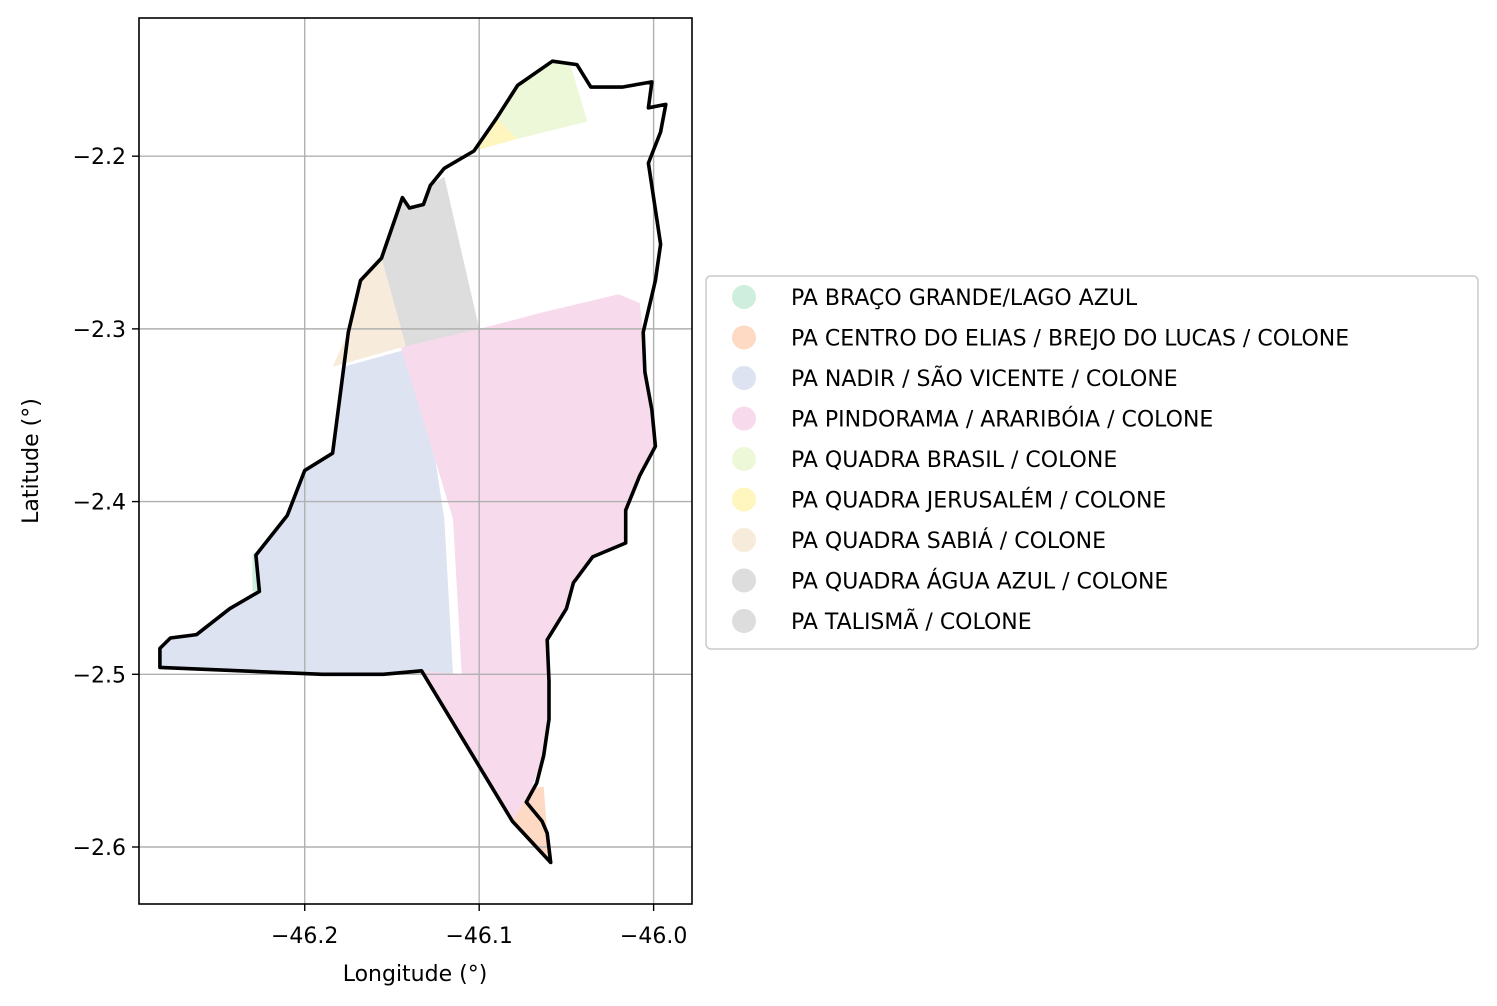  I want to click on legend-label-0: PA BRAÇO GRANDE/LAGO AZUL, so click(964, 298).